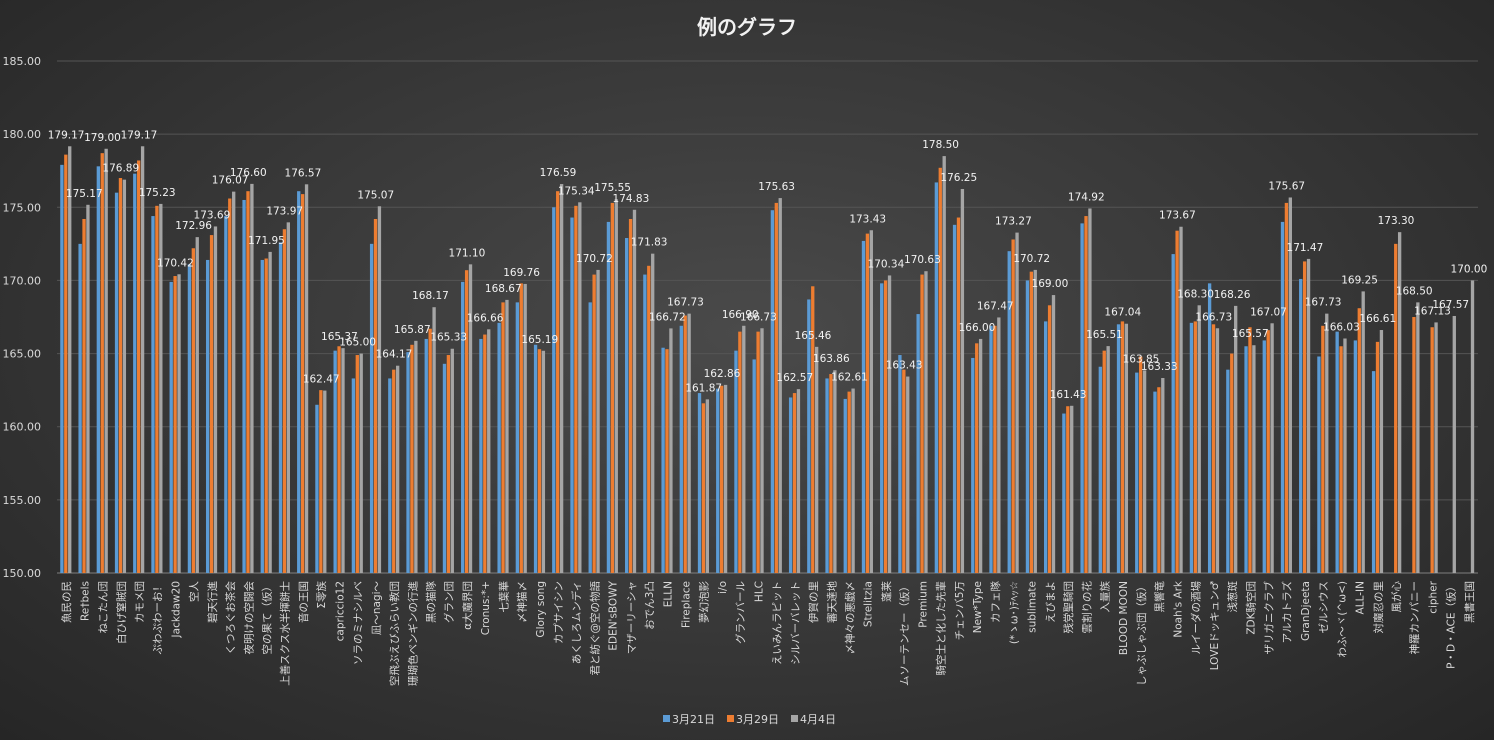 This screenshot has height=740, width=1494. I want to click on x-category-label: 〆神々の悪戯〆, so click(850, 618).